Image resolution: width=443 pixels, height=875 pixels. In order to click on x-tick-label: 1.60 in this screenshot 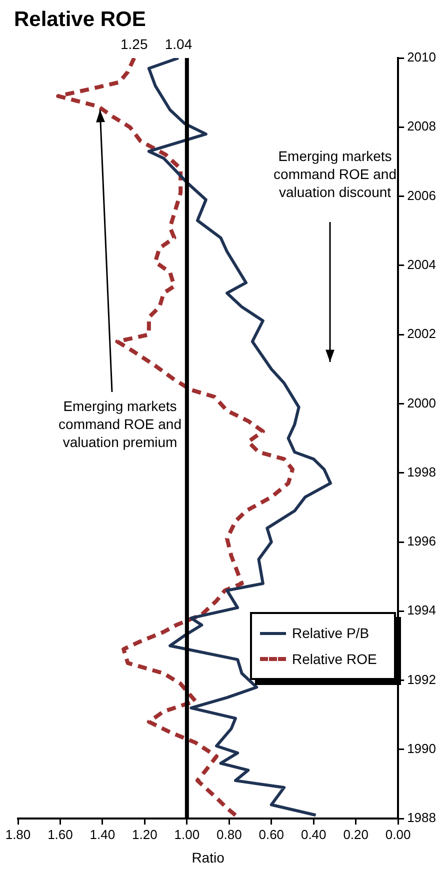, I will do `click(60, 834)`.